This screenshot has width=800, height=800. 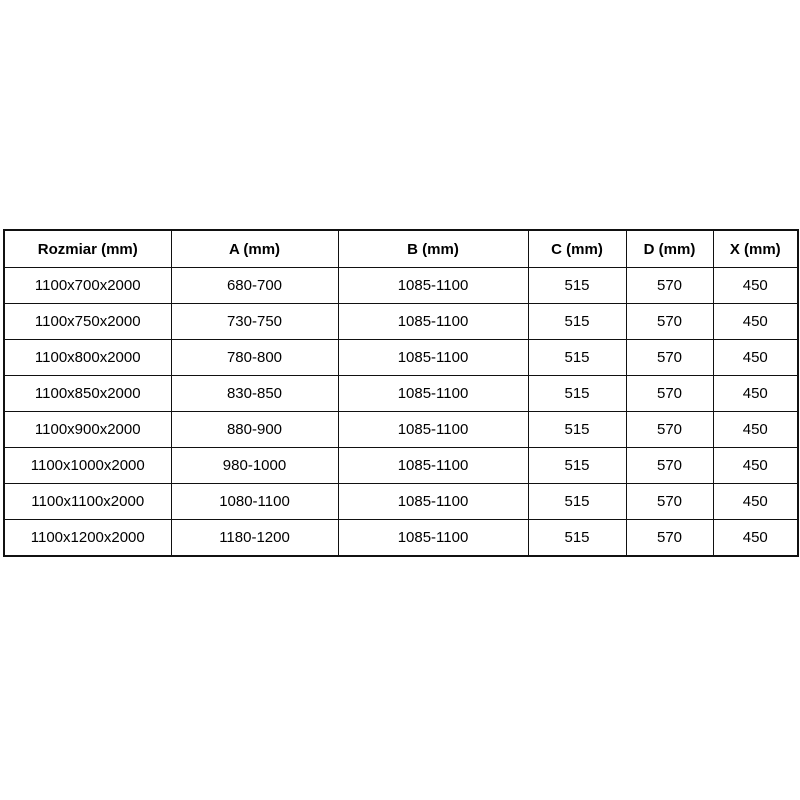 I want to click on cell-rozmiar: 1100x1200x2000, so click(x=87, y=538).